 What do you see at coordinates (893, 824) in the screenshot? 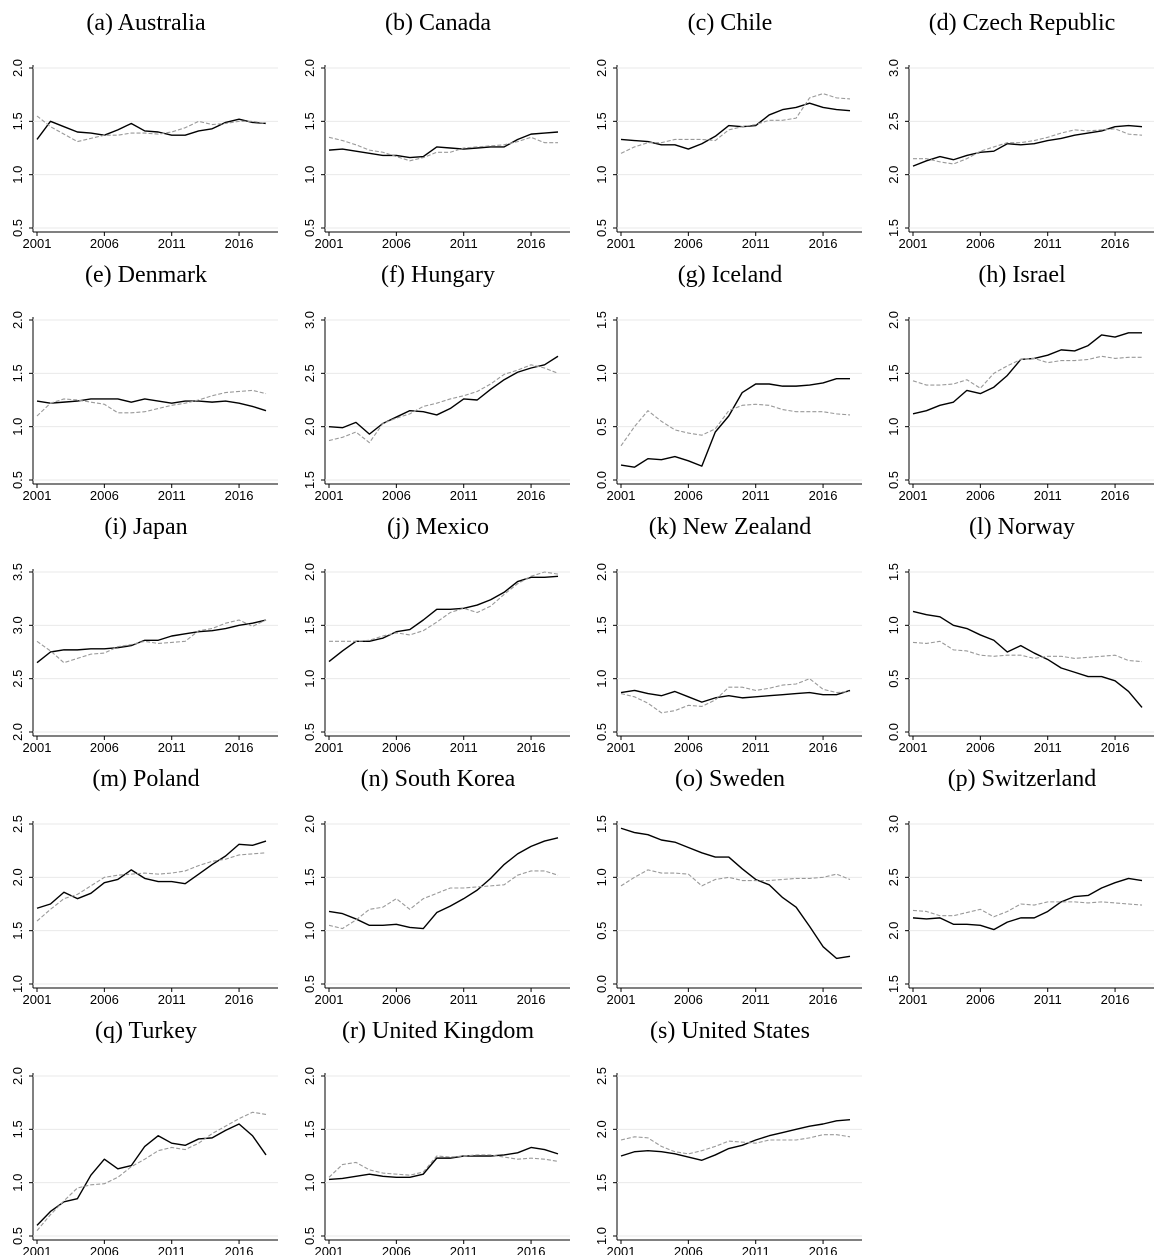
I see `y-tick-label: 3.0` at bounding box center [893, 824].